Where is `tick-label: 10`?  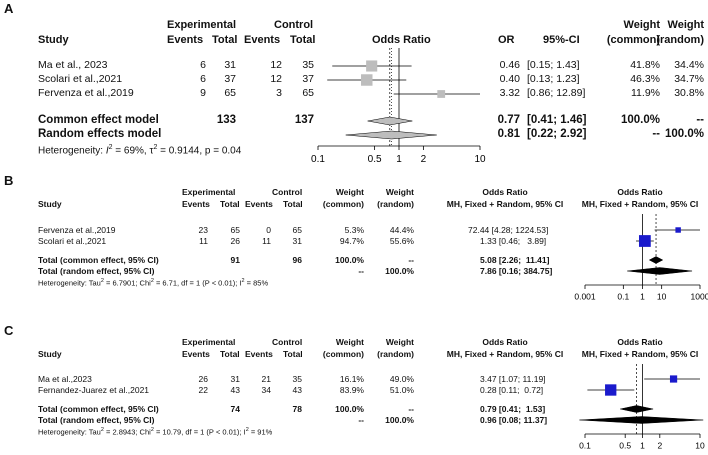 tick-label: 10 is located at coordinates (480, 159).